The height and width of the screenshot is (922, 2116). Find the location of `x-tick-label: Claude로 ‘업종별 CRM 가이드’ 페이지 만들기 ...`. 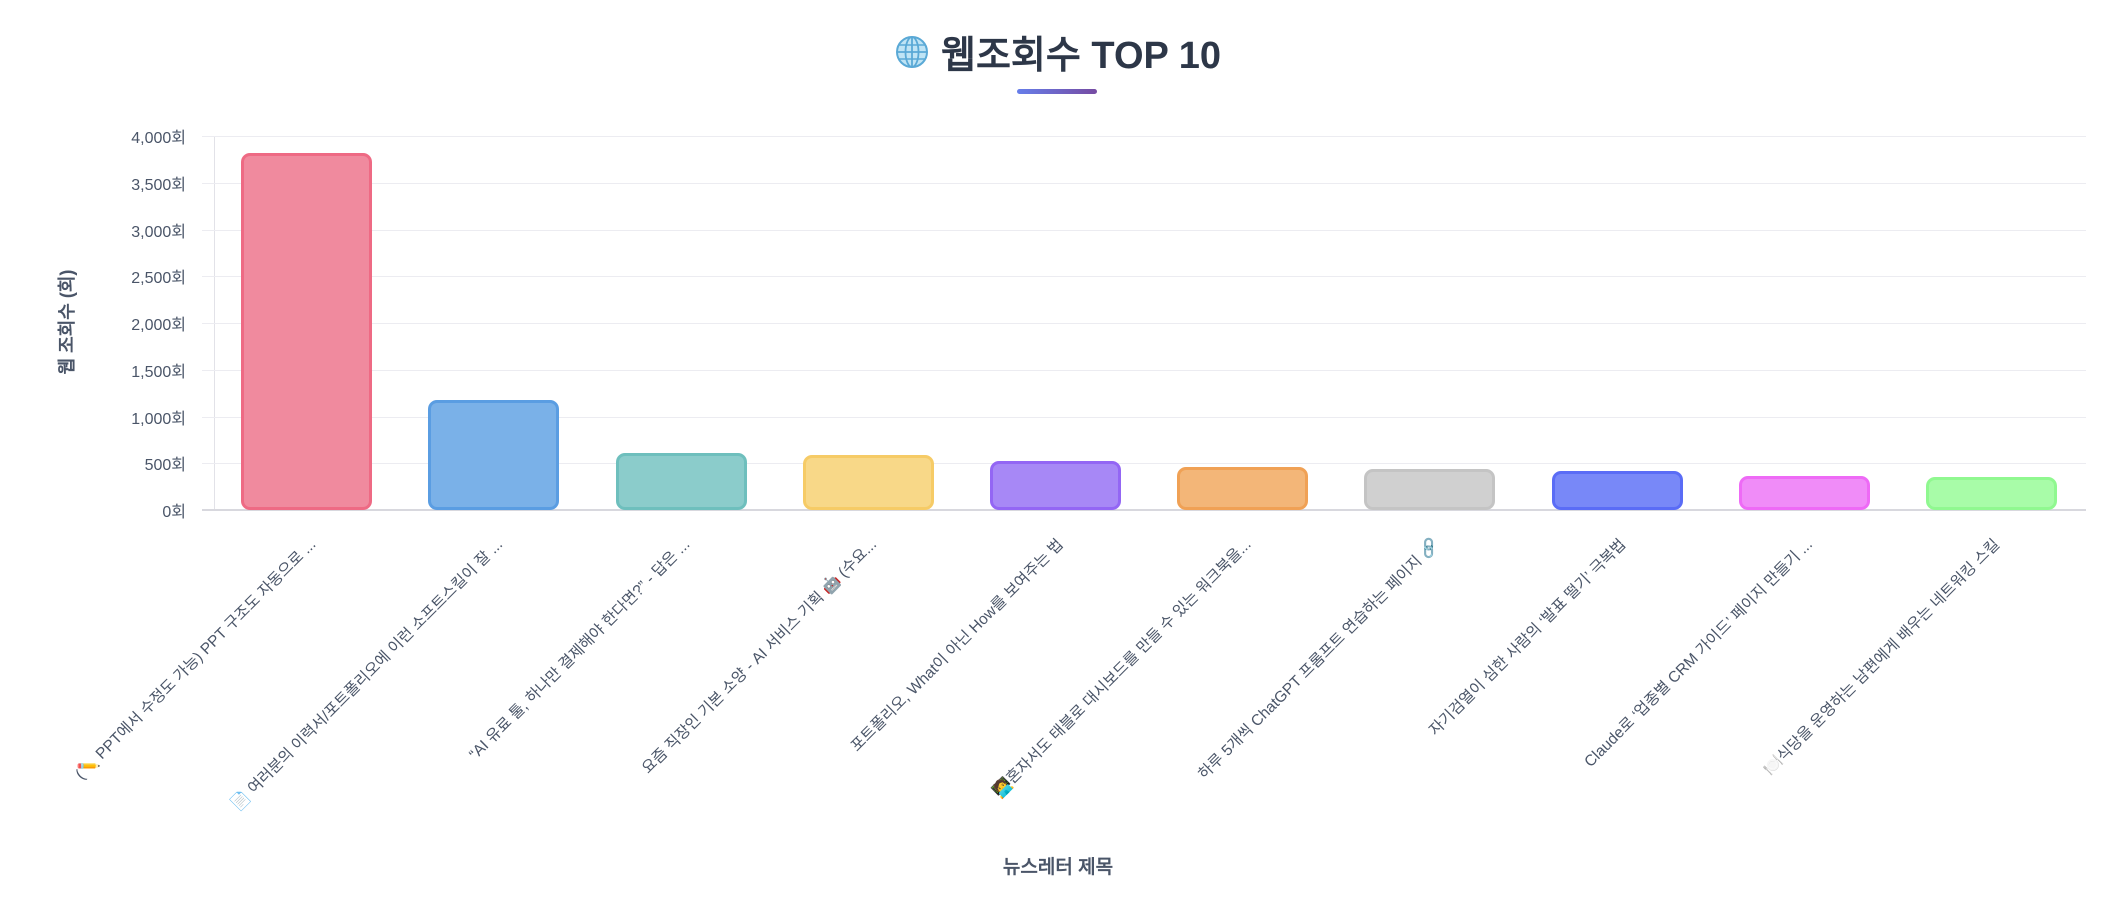

x-tick-label: Claude로 ‘업종별 CRM 가이드’ 페이지 만들기 ... is located at coordinates (1699, 653).